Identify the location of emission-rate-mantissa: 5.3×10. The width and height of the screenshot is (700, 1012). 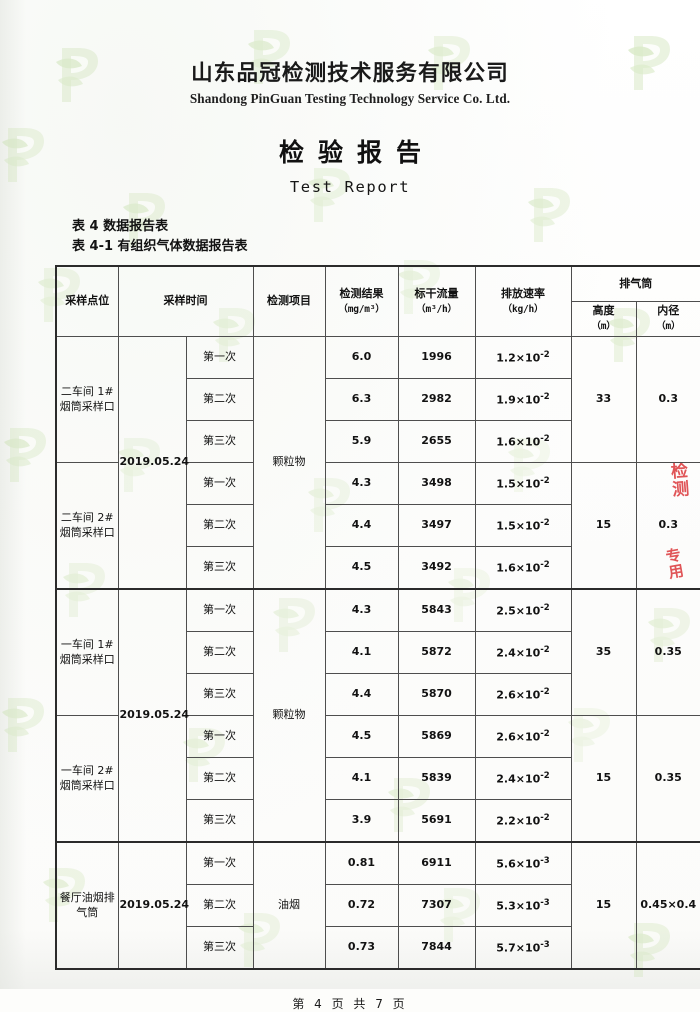
(518, 906).